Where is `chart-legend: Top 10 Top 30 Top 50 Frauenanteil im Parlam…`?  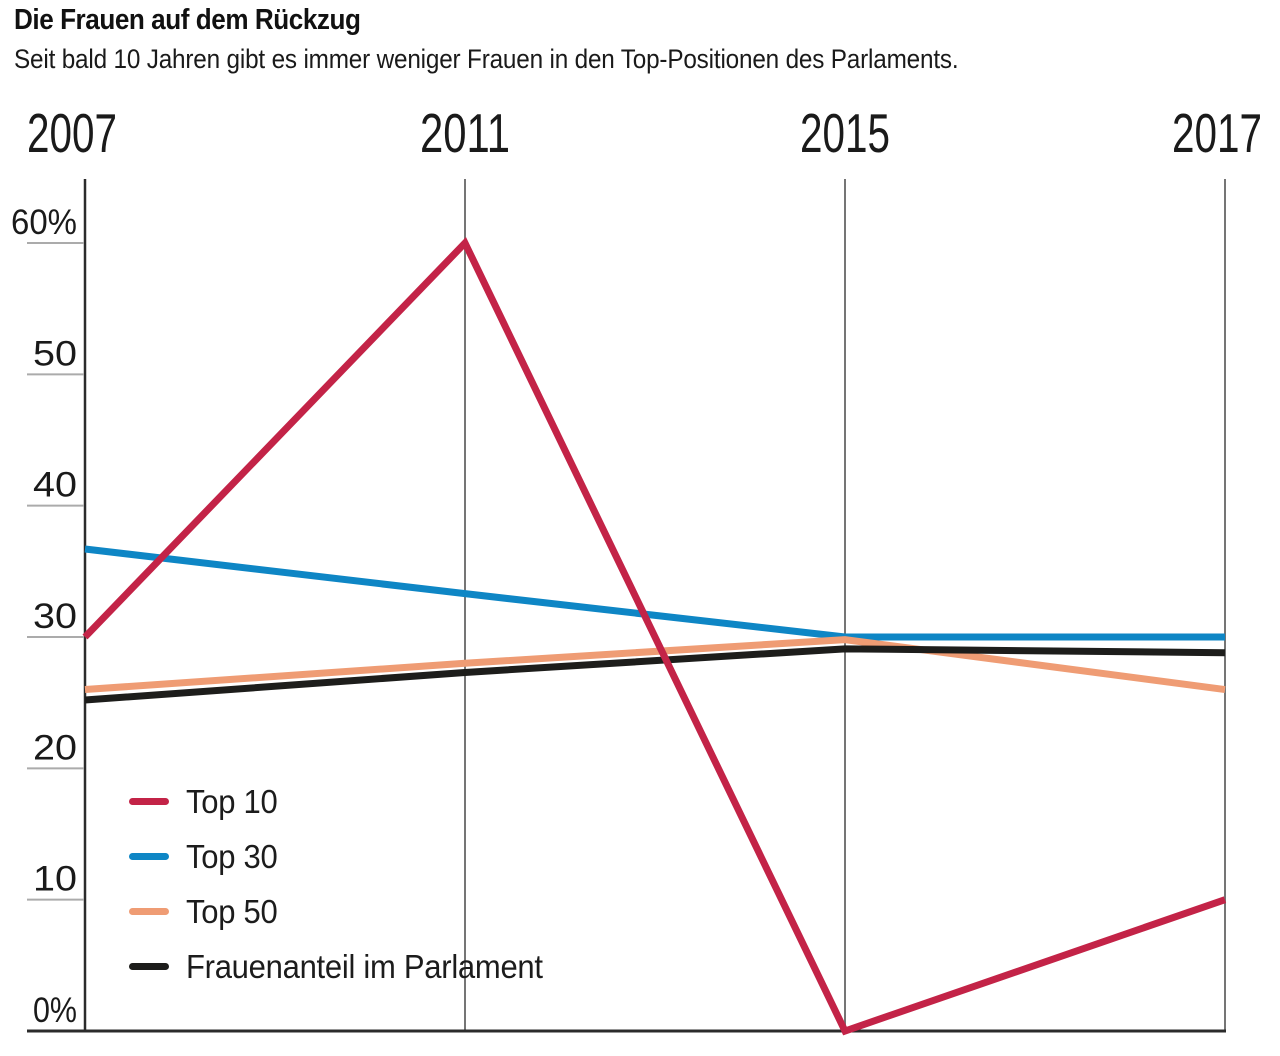 chart-legend: Top 10 Top 30 Top 50 Frauenanteil im Parlam… is located at coordinates (347, 884).